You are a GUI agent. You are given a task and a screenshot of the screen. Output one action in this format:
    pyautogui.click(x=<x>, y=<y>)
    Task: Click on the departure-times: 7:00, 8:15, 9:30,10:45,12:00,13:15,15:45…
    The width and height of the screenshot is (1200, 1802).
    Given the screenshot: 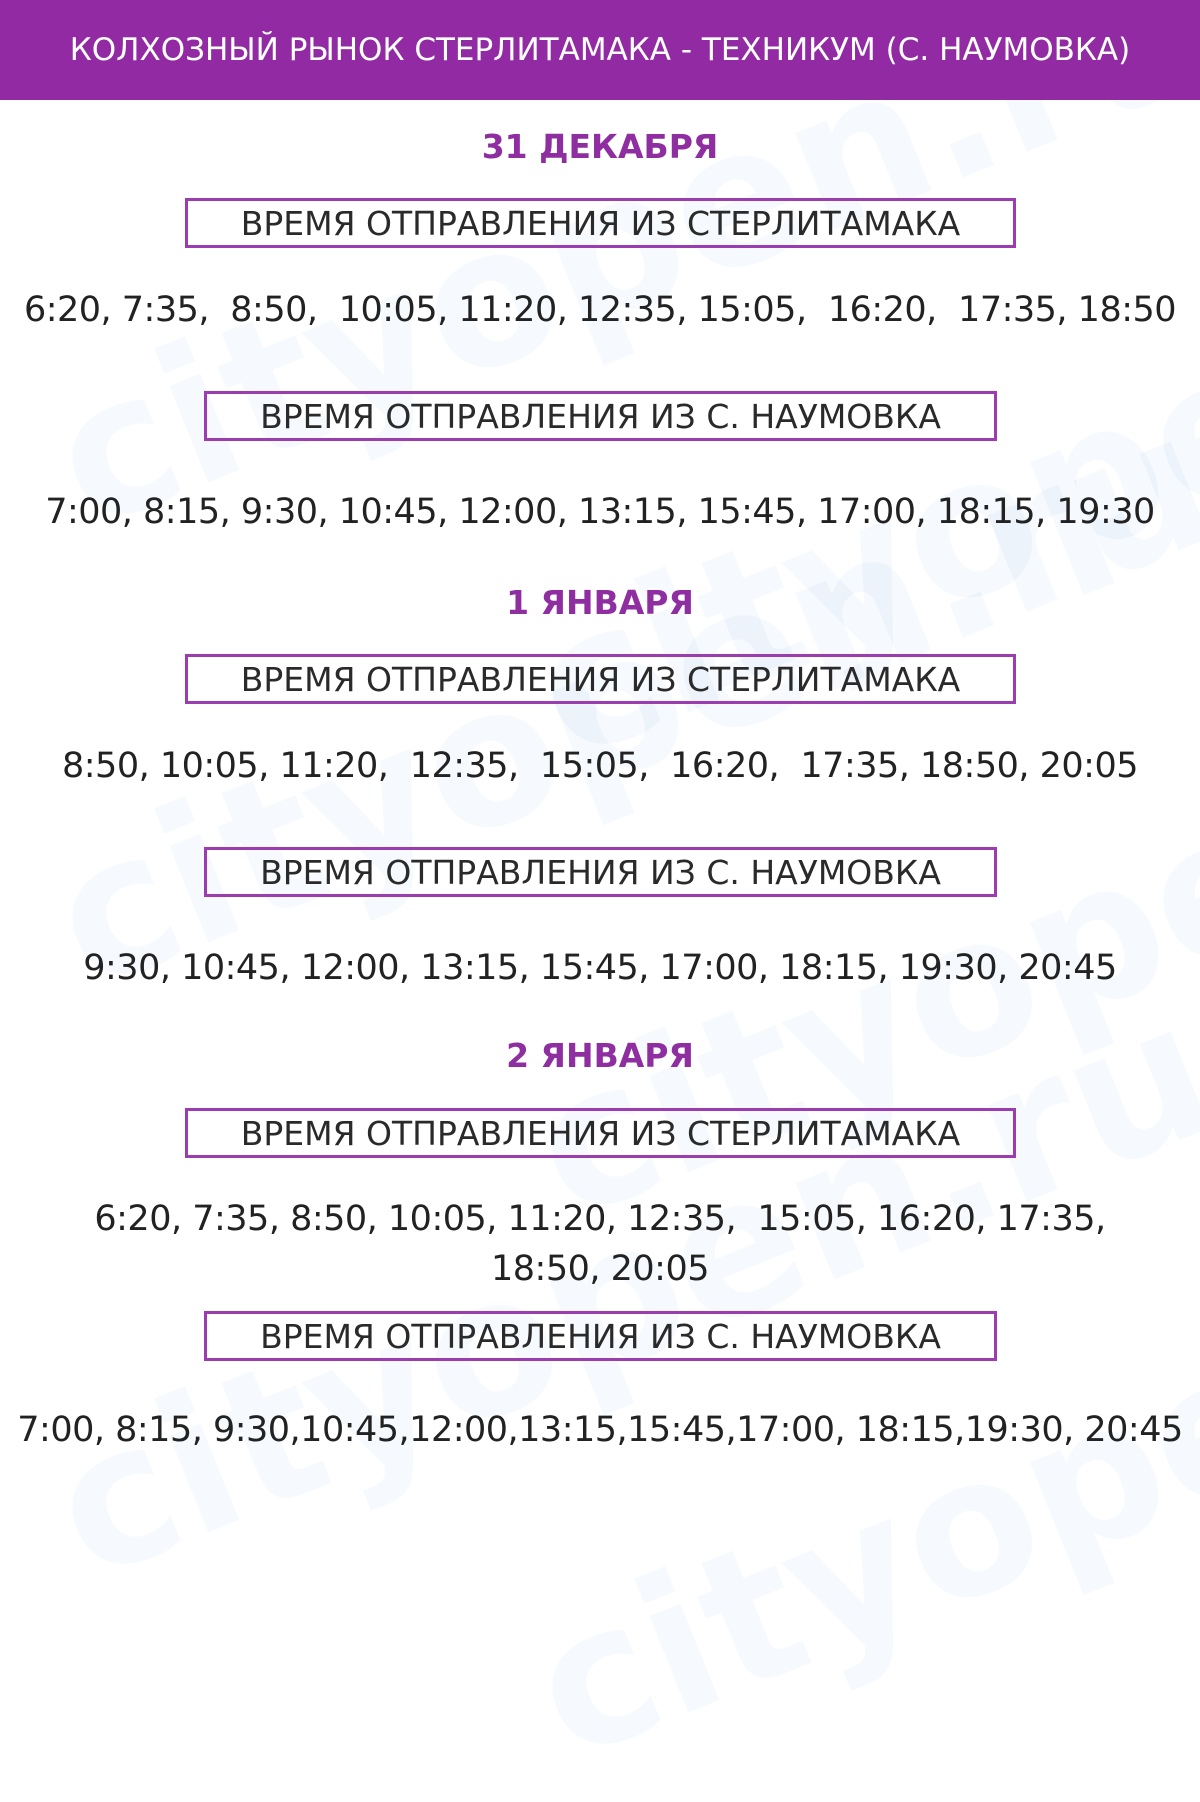 What is the action you would take?
    pyautogui.click(x=600, y=1430)
    